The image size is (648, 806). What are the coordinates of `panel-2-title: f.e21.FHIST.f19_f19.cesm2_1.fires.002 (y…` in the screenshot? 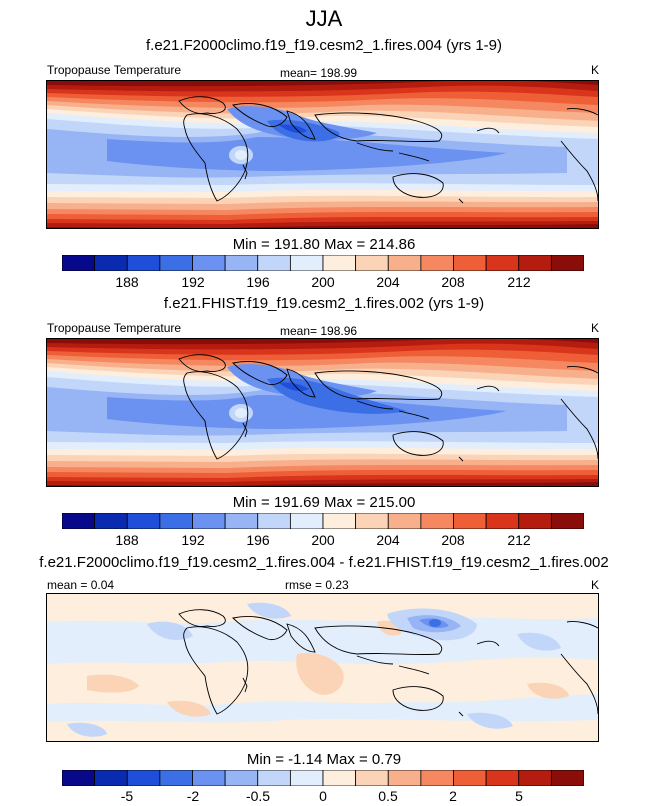 It's located at (324, 303).